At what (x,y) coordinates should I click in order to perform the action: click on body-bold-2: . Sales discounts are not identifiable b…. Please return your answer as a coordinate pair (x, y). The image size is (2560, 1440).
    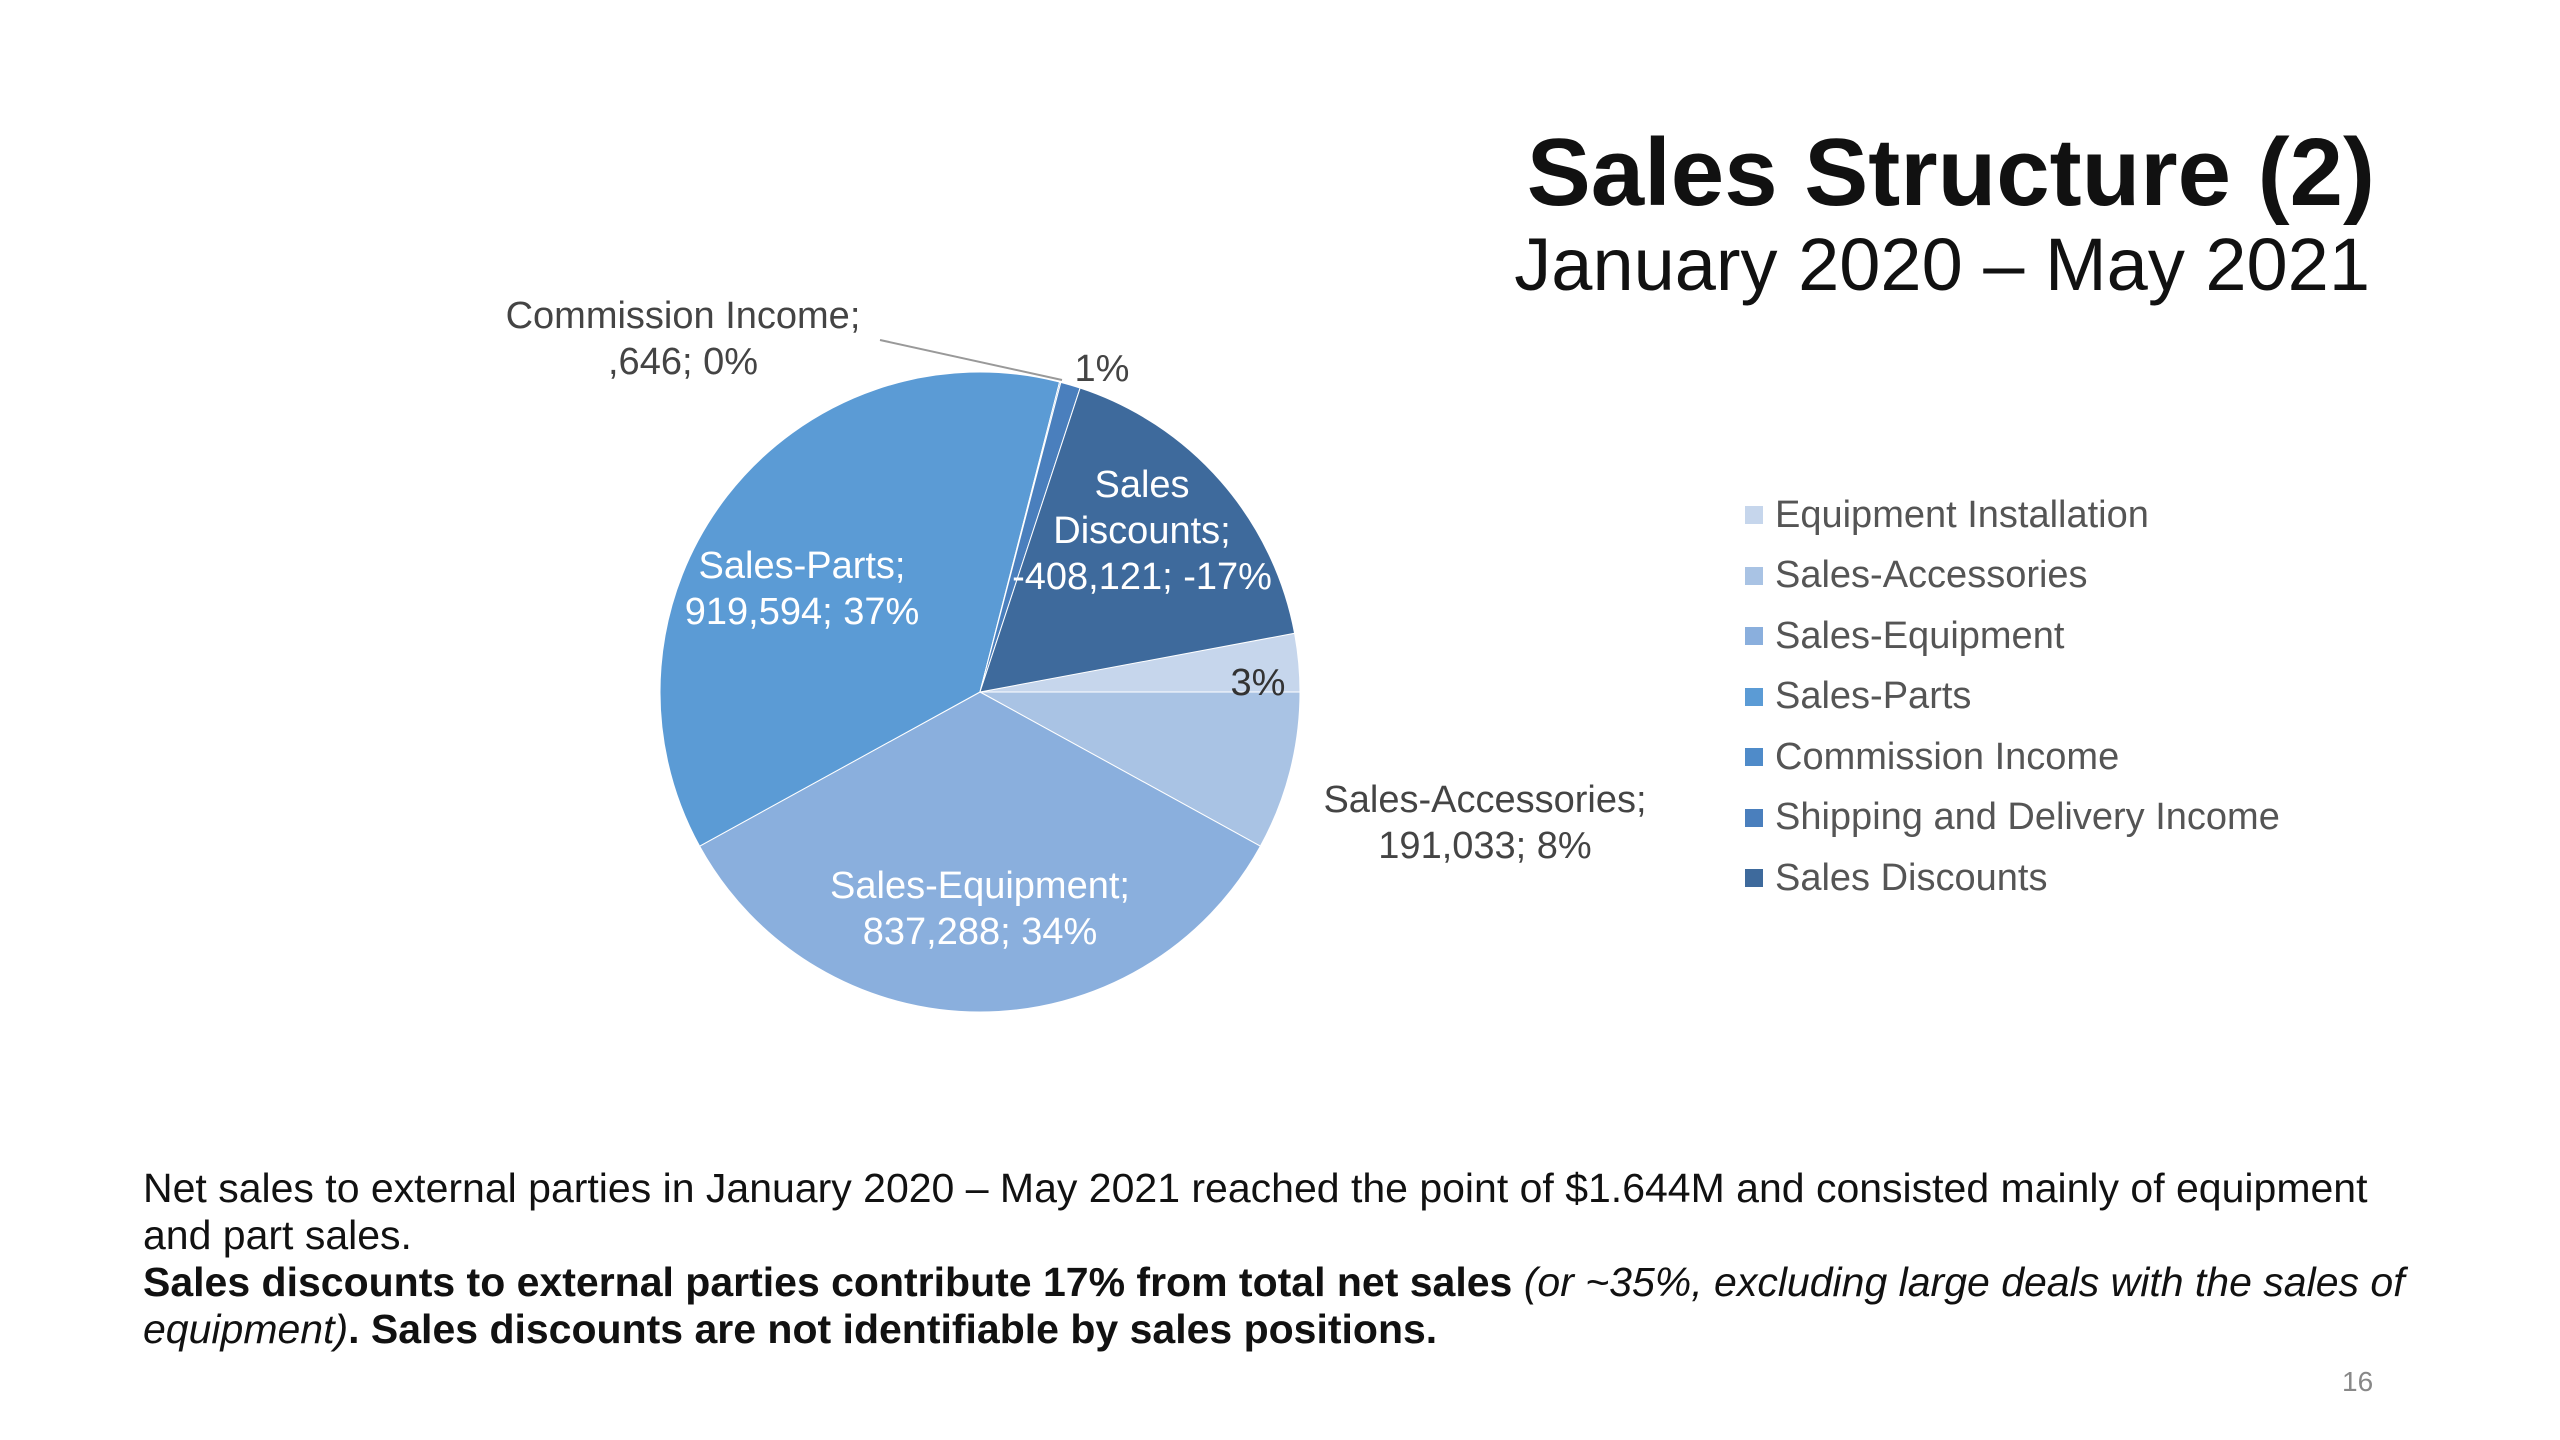
    Looking at the image, I should click on (893, 1329).